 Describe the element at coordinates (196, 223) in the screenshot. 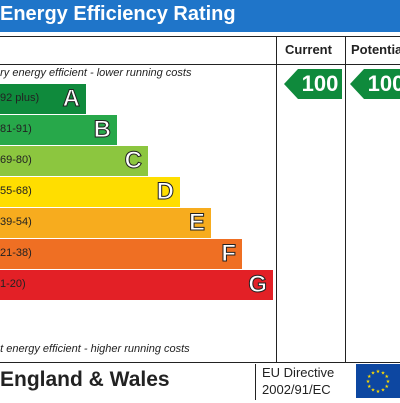

I see `band-letter: E` at that location.